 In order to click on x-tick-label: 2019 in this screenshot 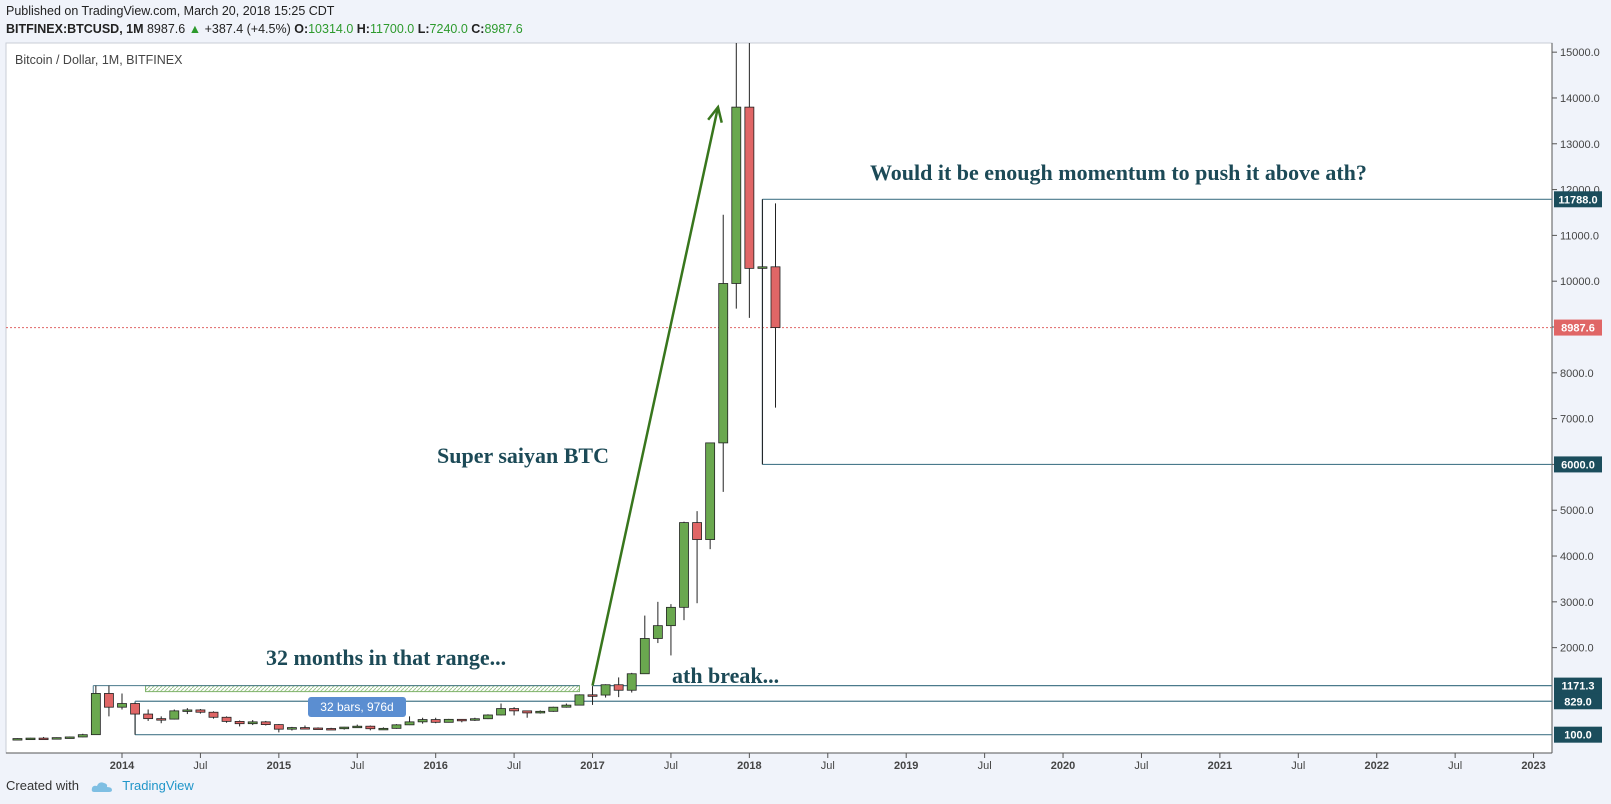, I will do `click(906, 766)`.